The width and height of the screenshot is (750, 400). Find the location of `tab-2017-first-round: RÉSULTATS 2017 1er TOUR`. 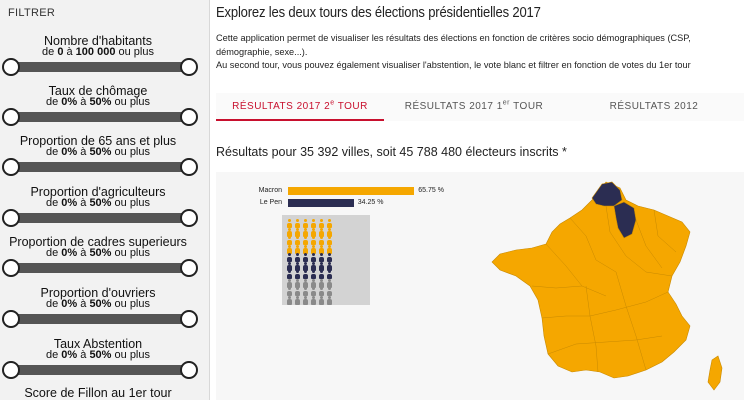

tab-2017-first-round: RÉSULTATS 2017 1er TOUR is located at coordinates (474, 107).